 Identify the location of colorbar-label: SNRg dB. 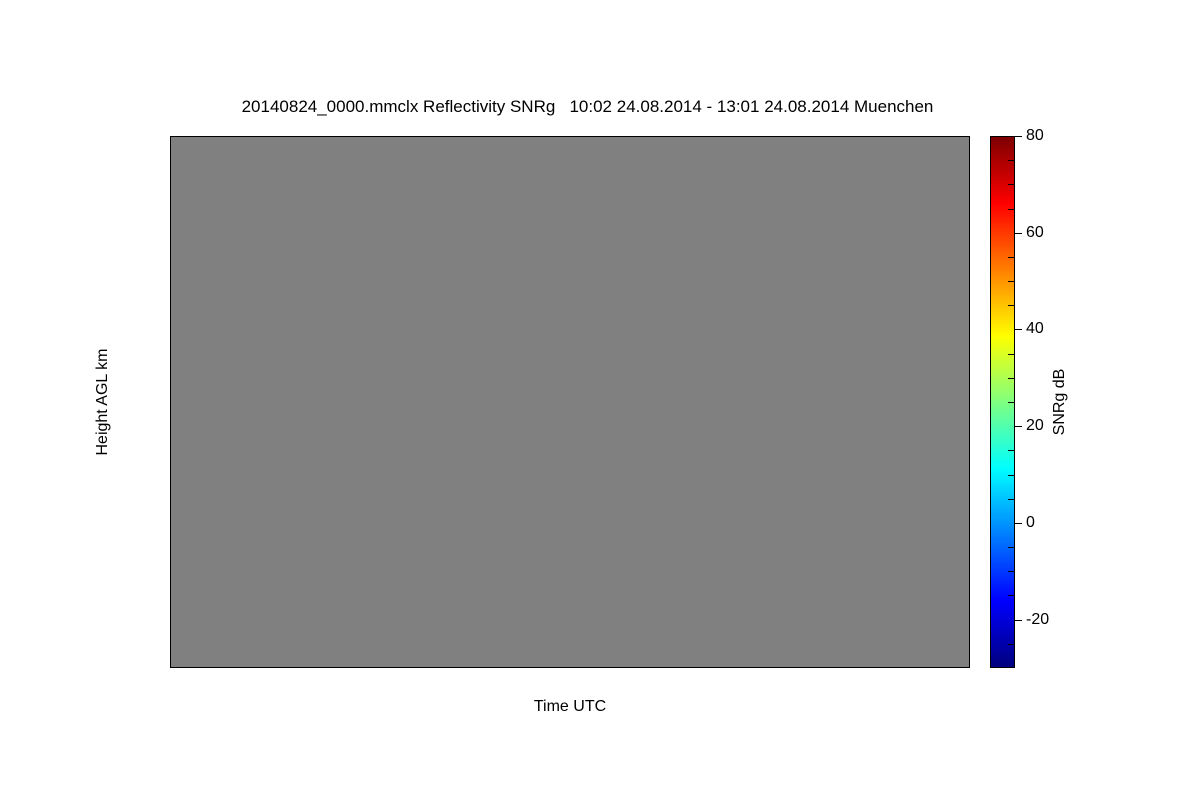
(1059, 402).